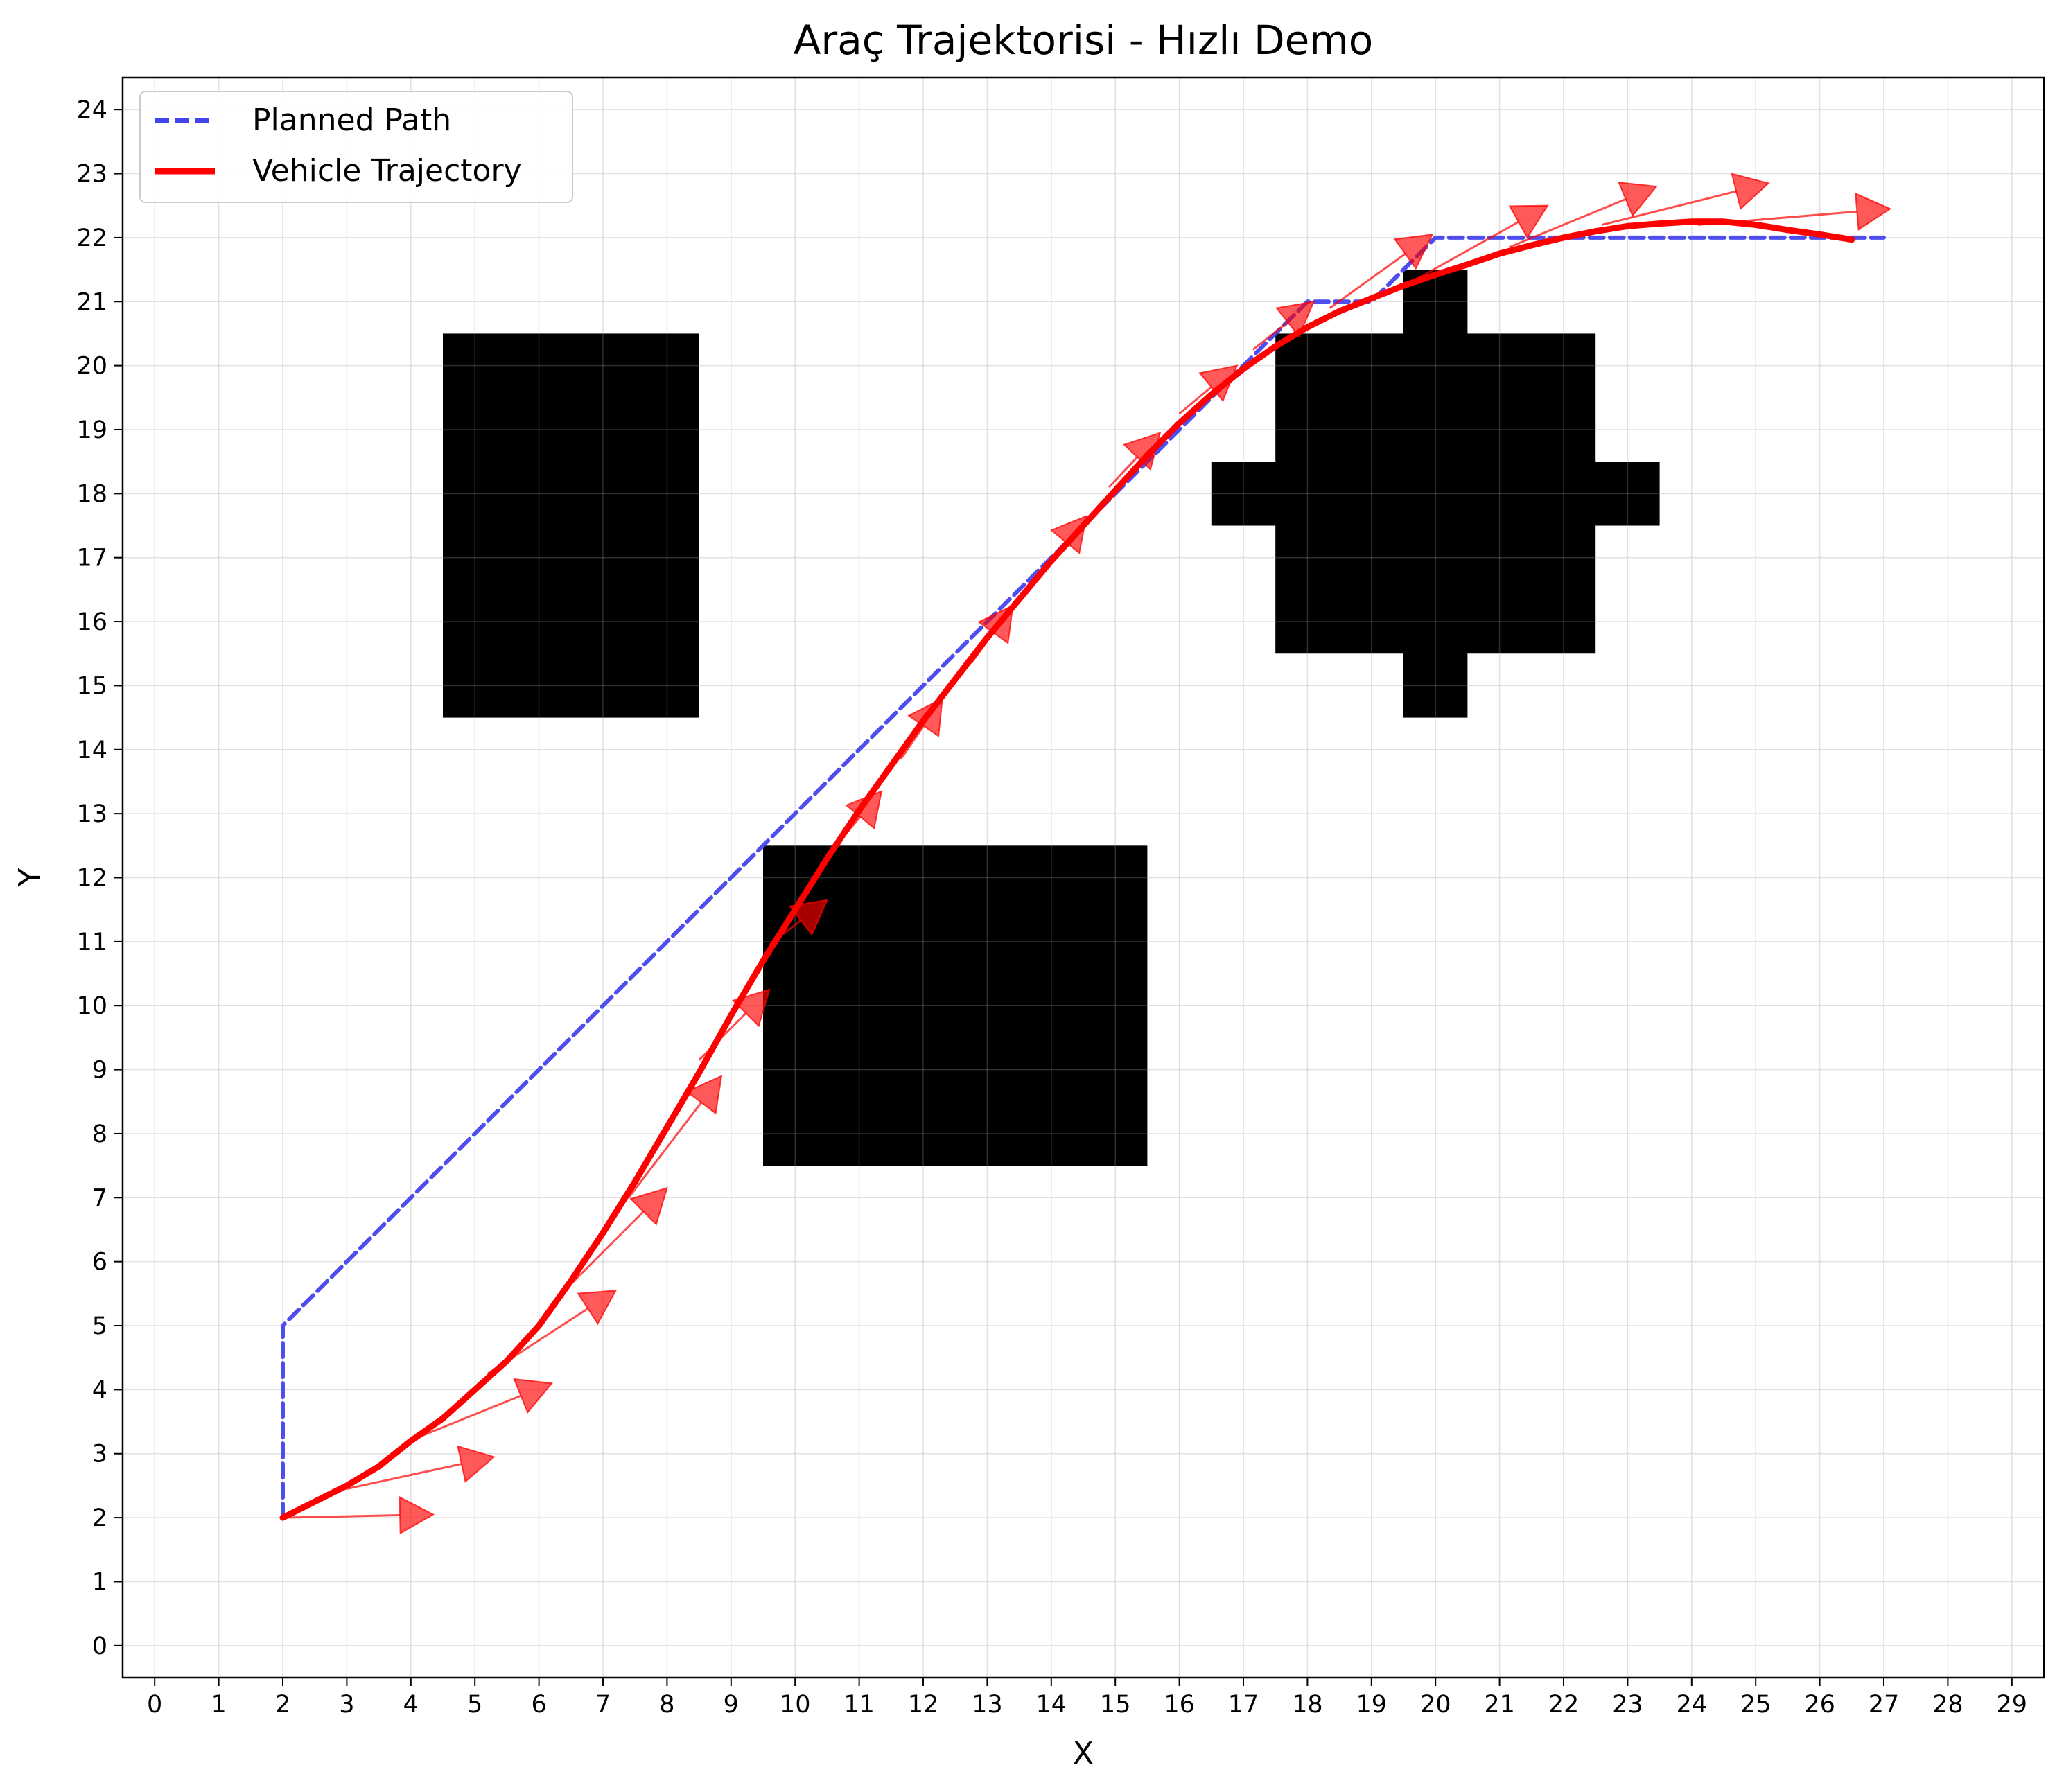 Image resolution: width=2064 pixels, height=1792 pixels. Describe the element at coordinates (1435, 1705) in the screenshot. I see `x-tick-label-20: 20` at that location.